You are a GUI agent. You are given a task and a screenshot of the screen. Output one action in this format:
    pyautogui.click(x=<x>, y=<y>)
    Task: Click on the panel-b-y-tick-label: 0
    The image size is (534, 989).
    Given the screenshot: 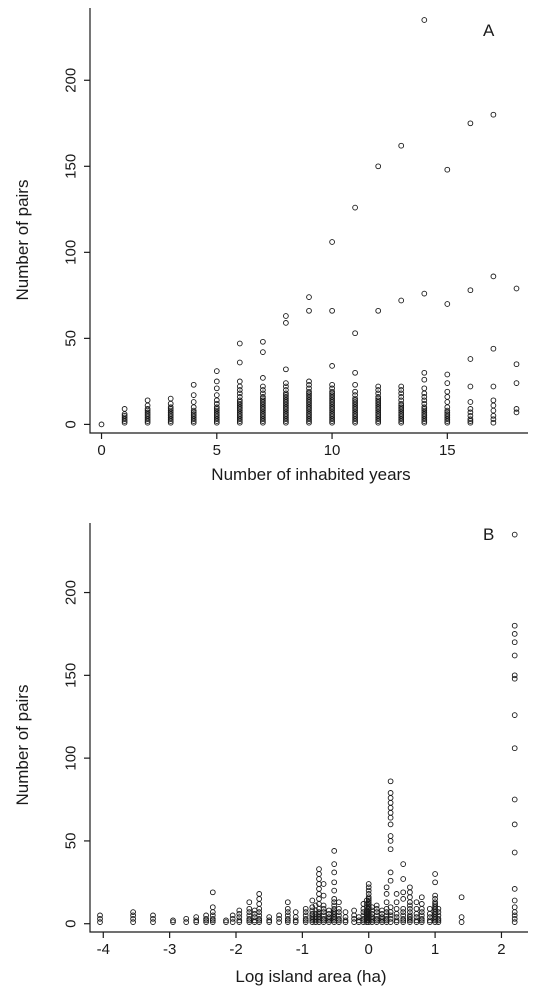 What is the action you would take?
    pyautogui.click(x=71, y=924)
    